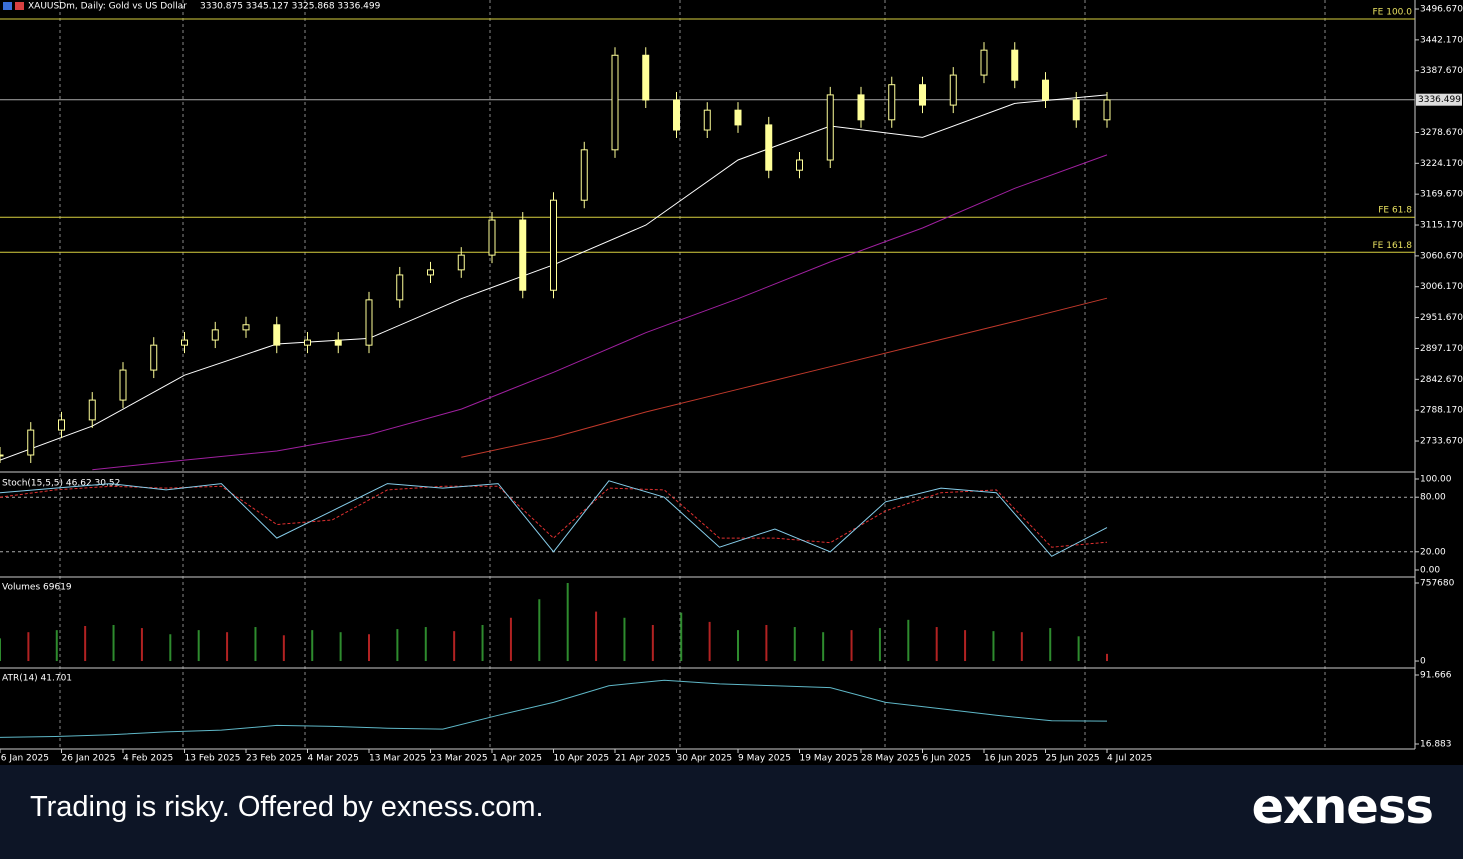  What do you see at coordinates (947, 759) in the screenshot?
I see `x-tick-label: 6 Jun 2025` at bounding box center [947, 759].